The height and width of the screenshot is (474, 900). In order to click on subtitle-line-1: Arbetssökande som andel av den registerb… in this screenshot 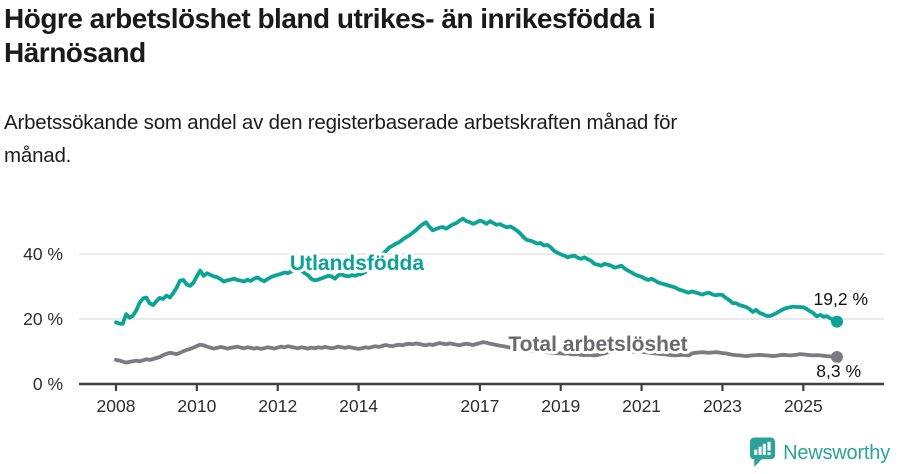, I will do `click(340, 122)`.